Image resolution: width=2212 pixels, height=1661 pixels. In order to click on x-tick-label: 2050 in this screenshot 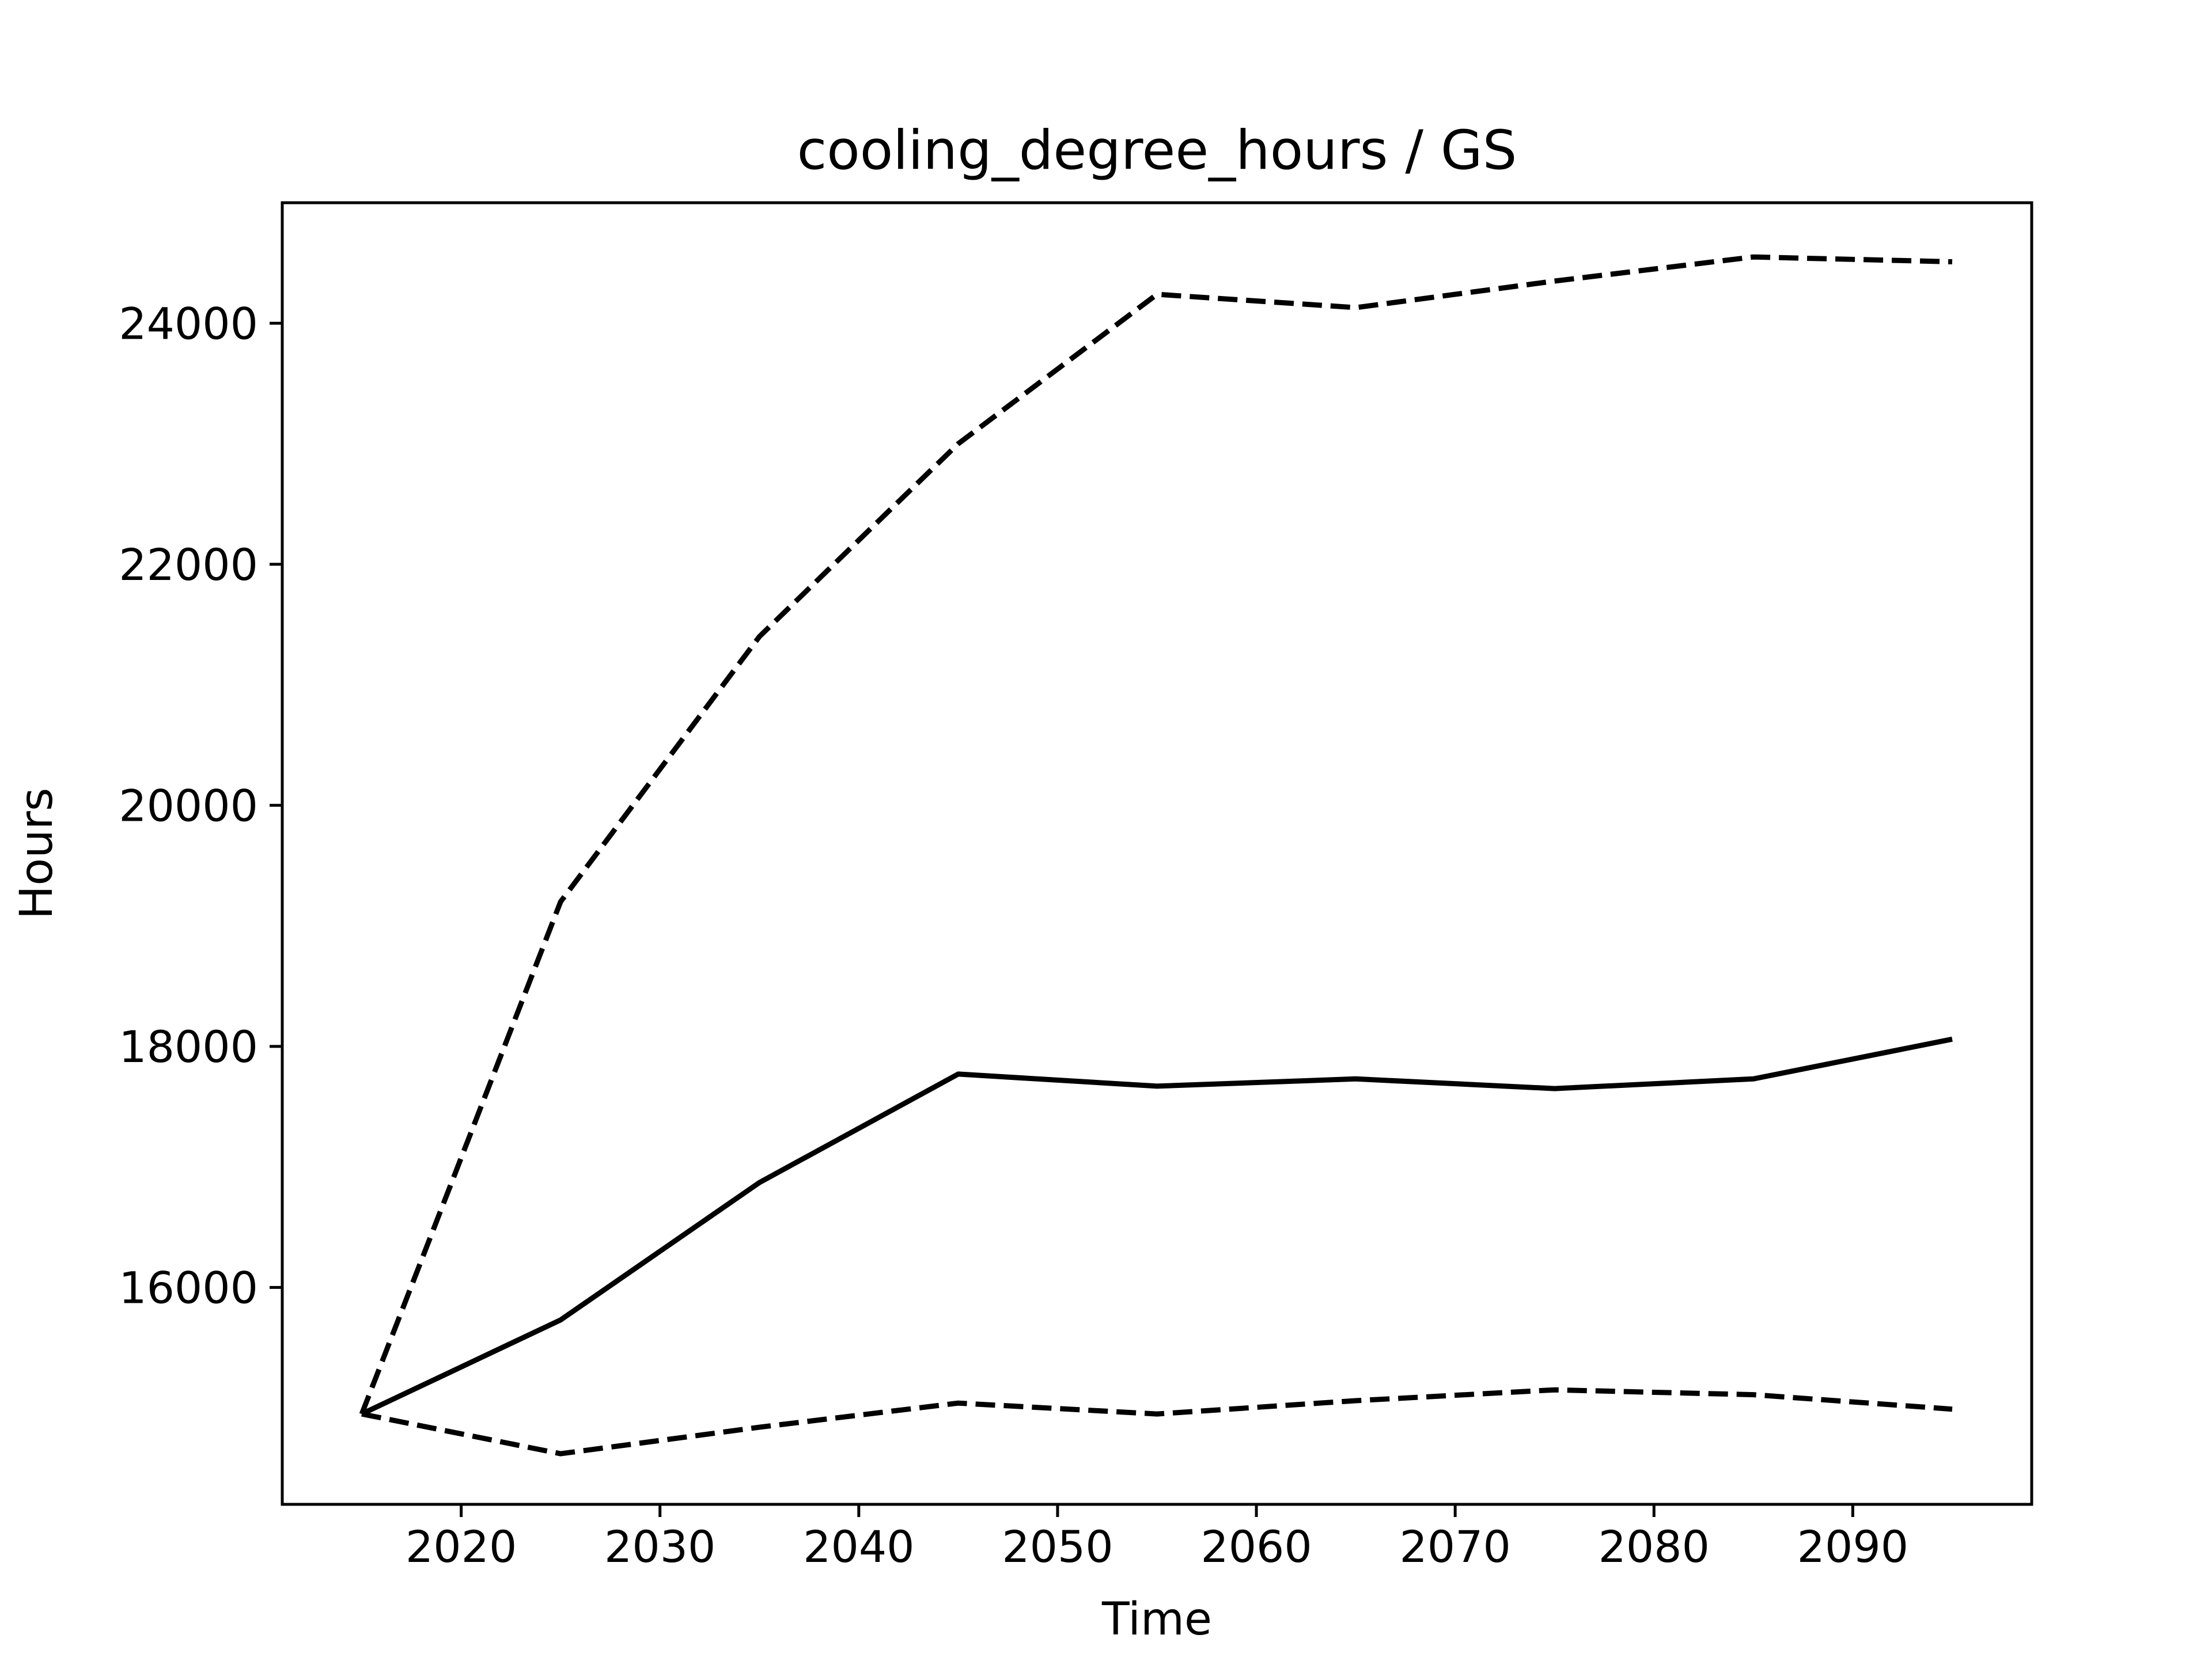, I will do `click(1057, 1546)`.